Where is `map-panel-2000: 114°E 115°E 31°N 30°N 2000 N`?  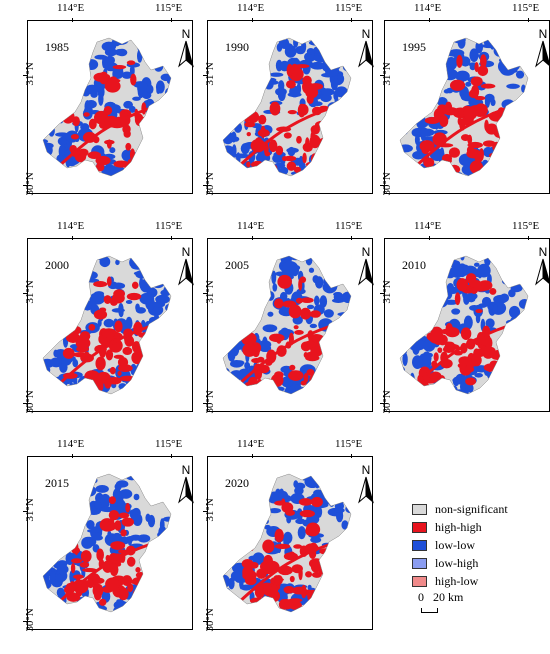
map-panel-2000: 114°E 115°E 31°N 30°N 2000 N is located at coordinates (108, 316).